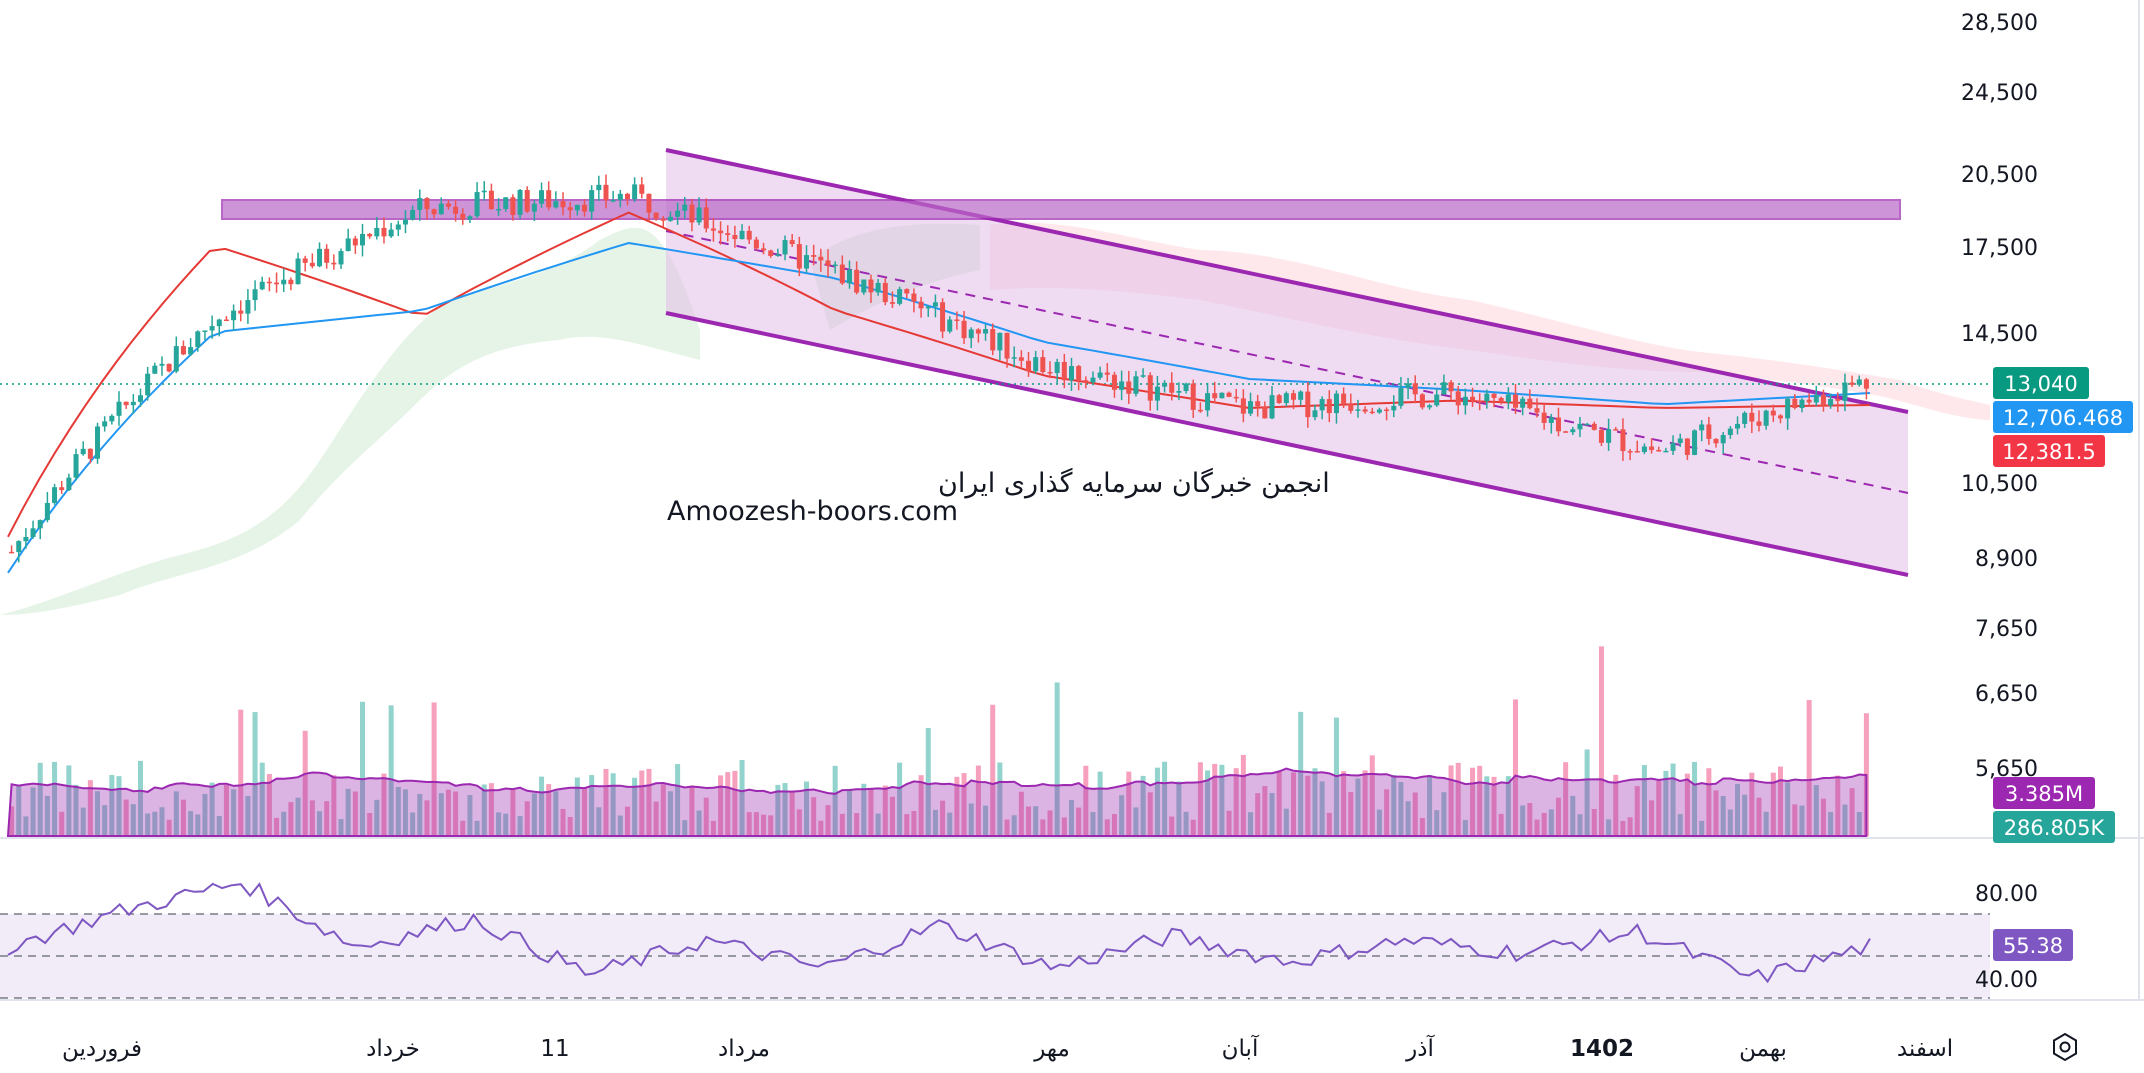  What do you see at coordinates (2006, 694) in the screenshot?
I see `price-tick: 6,650` at bounding box center [2006, 694].